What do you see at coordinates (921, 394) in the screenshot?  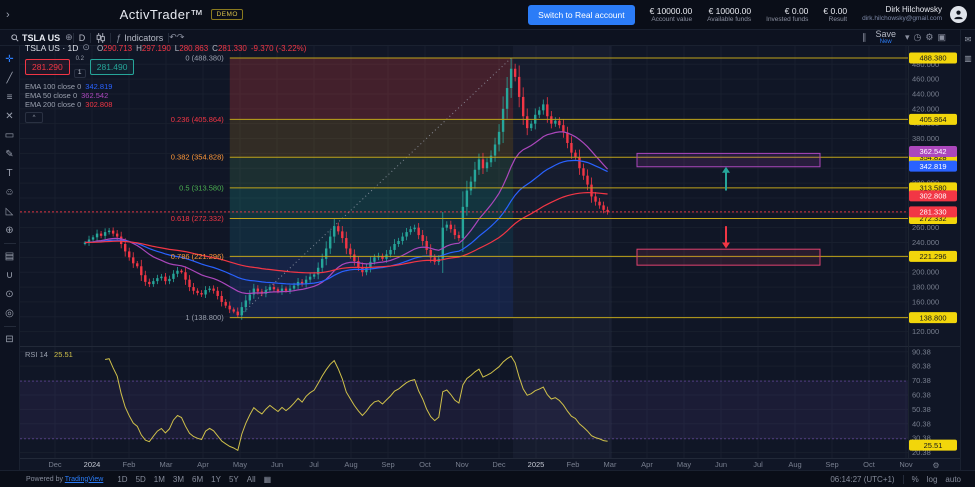 I see `svg-text: 60.38` at bounding box center [921, 394].